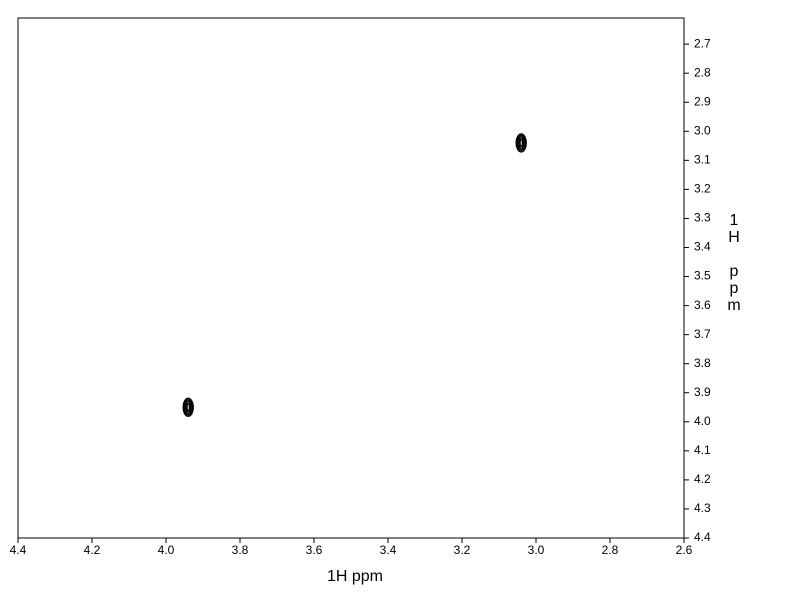 Image resolution: width=792 pixels, height=612 pixels. I want to click on y-axis-title: 1H ppm, so click(734, 263).